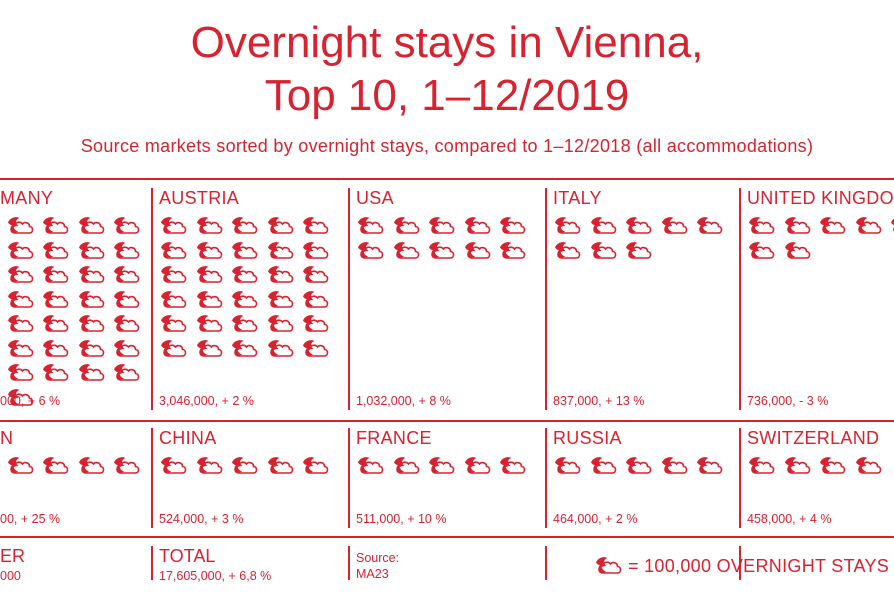  Describe the element at coordinates (7, 438) in the screenshot. I see `market-name: N` at that location.